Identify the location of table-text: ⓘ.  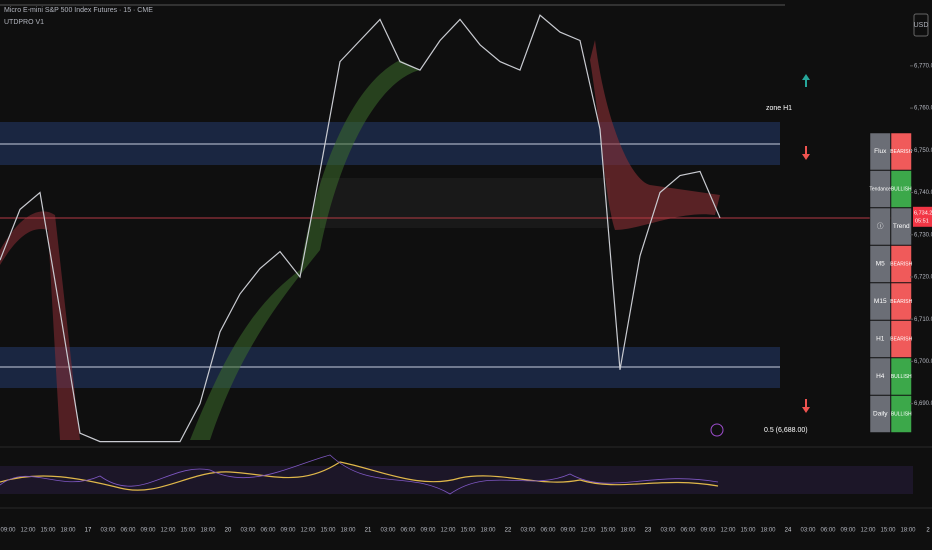
(880, 226).